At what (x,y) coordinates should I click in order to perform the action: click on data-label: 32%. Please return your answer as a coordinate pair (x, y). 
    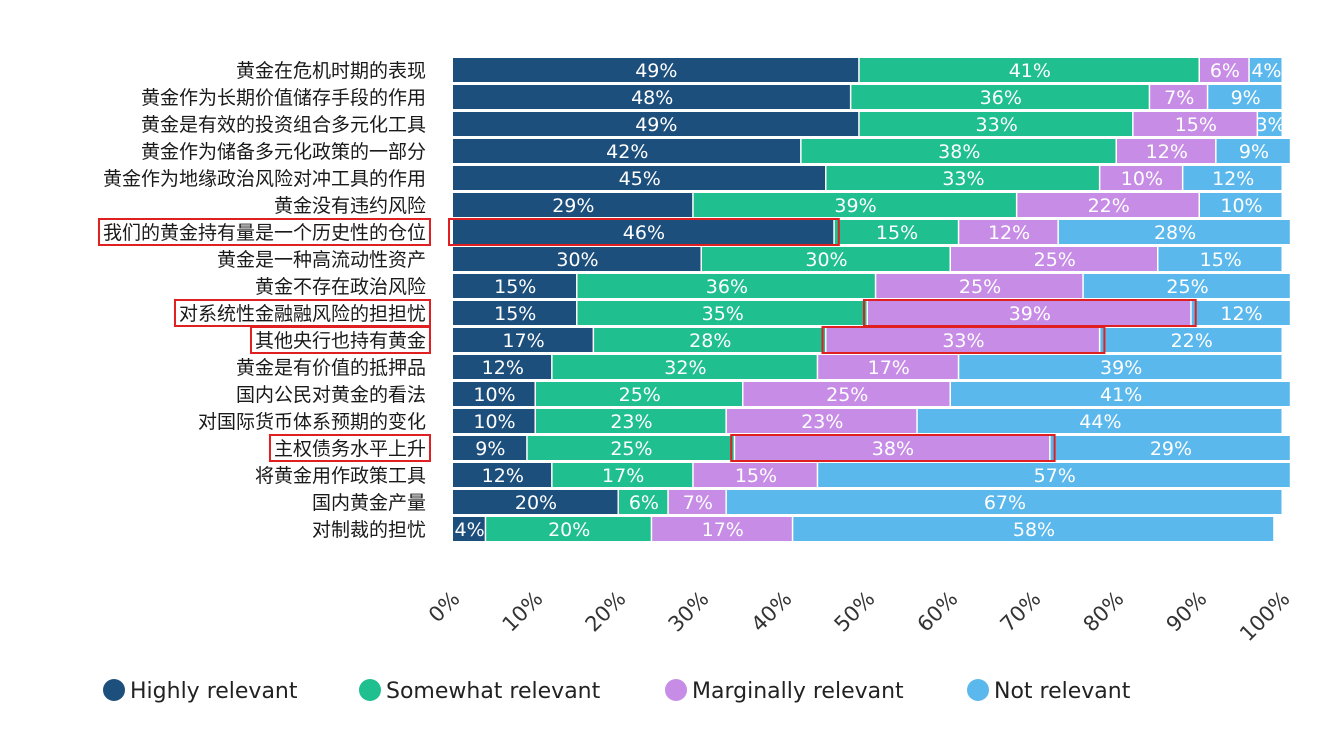
    Looking at the image, I should click on (685, 368).